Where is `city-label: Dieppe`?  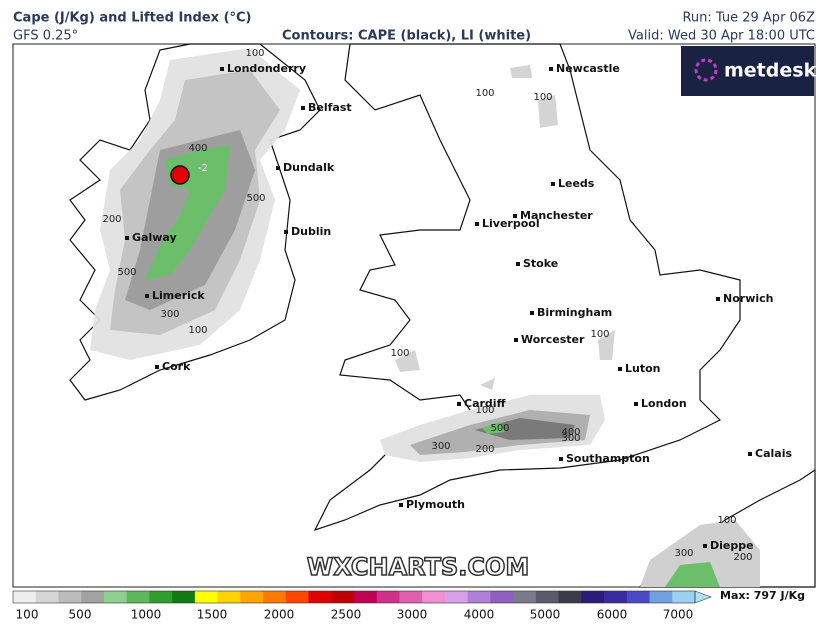
city-label: Dieppe is located at coordinates (732, 545).